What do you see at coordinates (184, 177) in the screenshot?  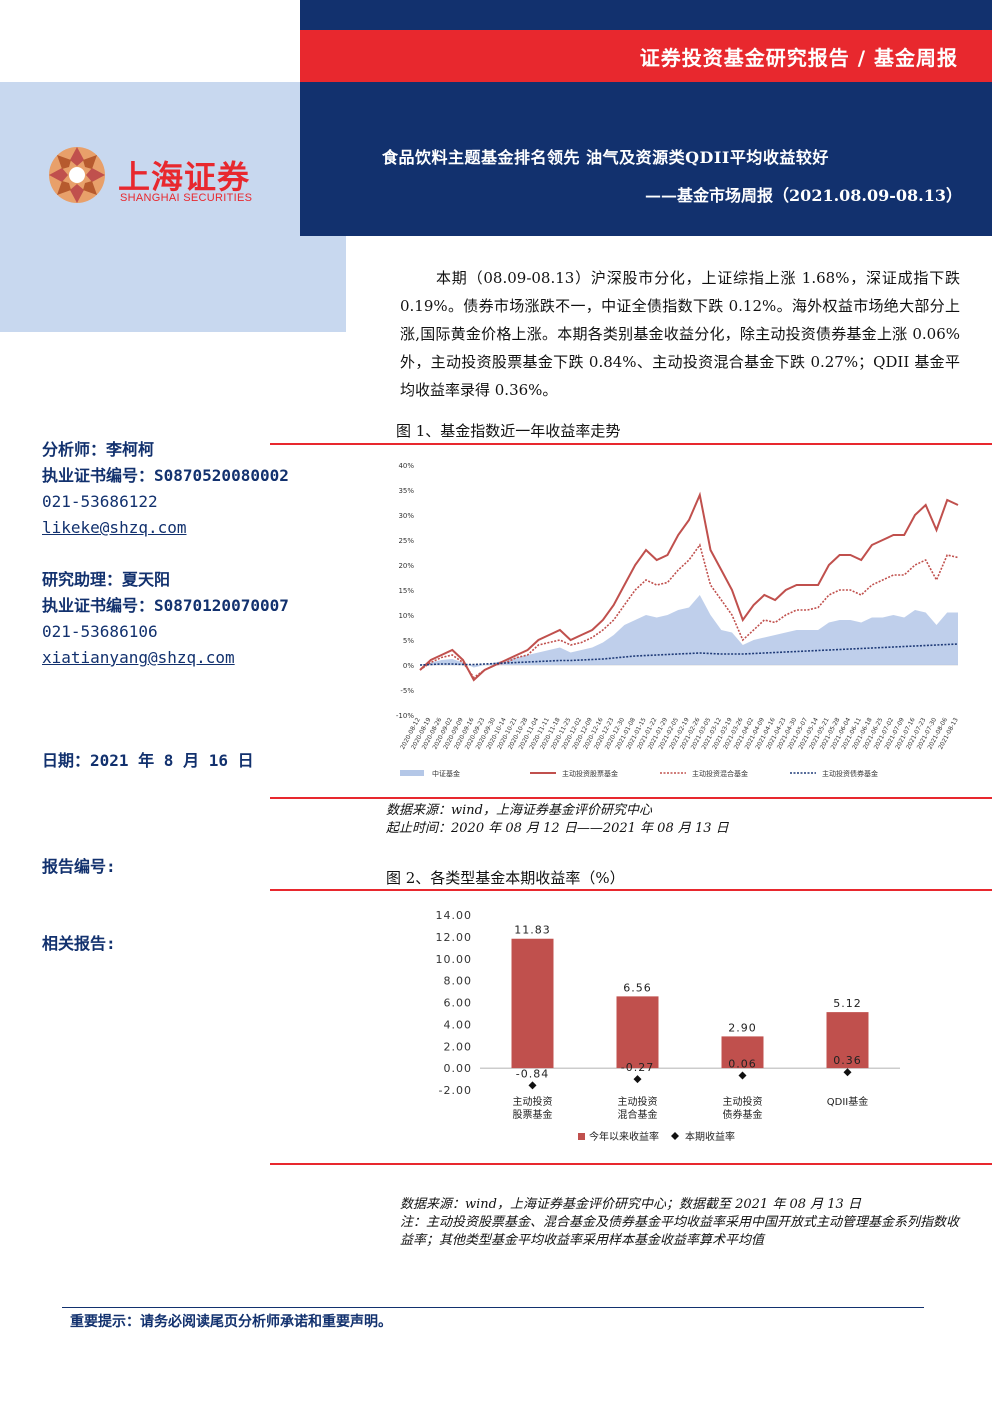 I see `logo-name-cn: 上海证券` at bounding box center [184, 177].